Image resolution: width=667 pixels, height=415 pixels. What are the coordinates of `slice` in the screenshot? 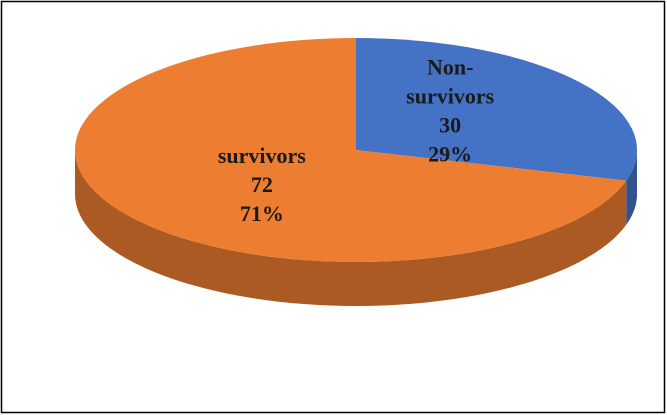 It's located at (496, 109).